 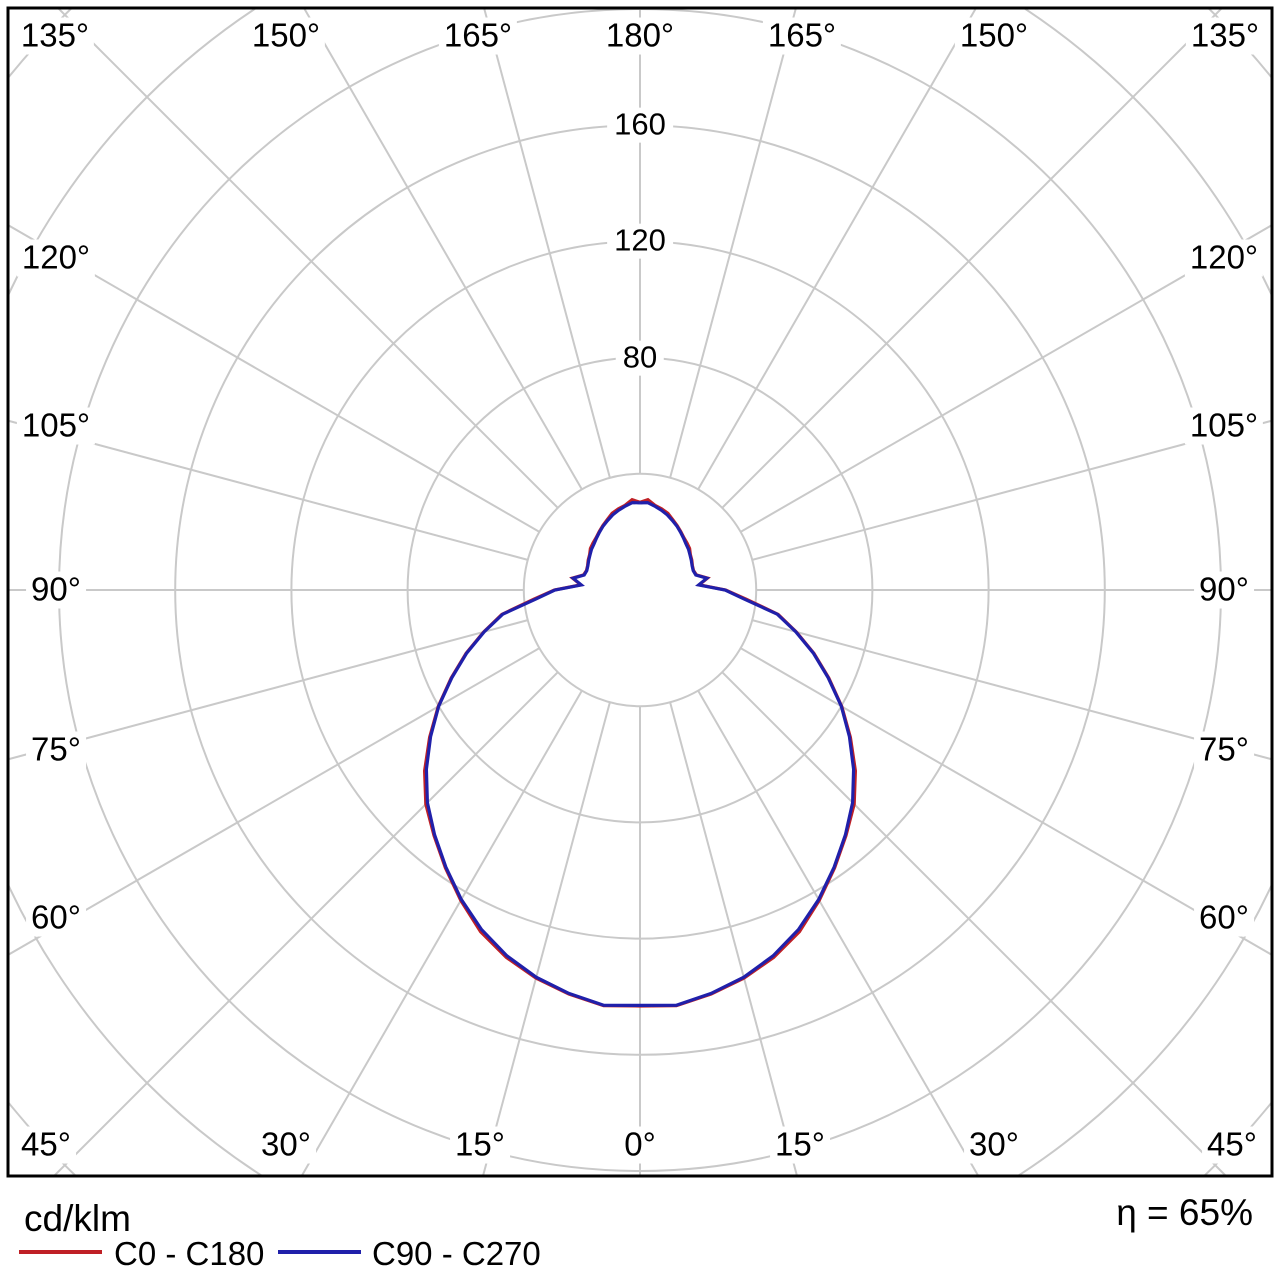 I want to click on legend-line-c0-c180, so click(x=60, y=1252).